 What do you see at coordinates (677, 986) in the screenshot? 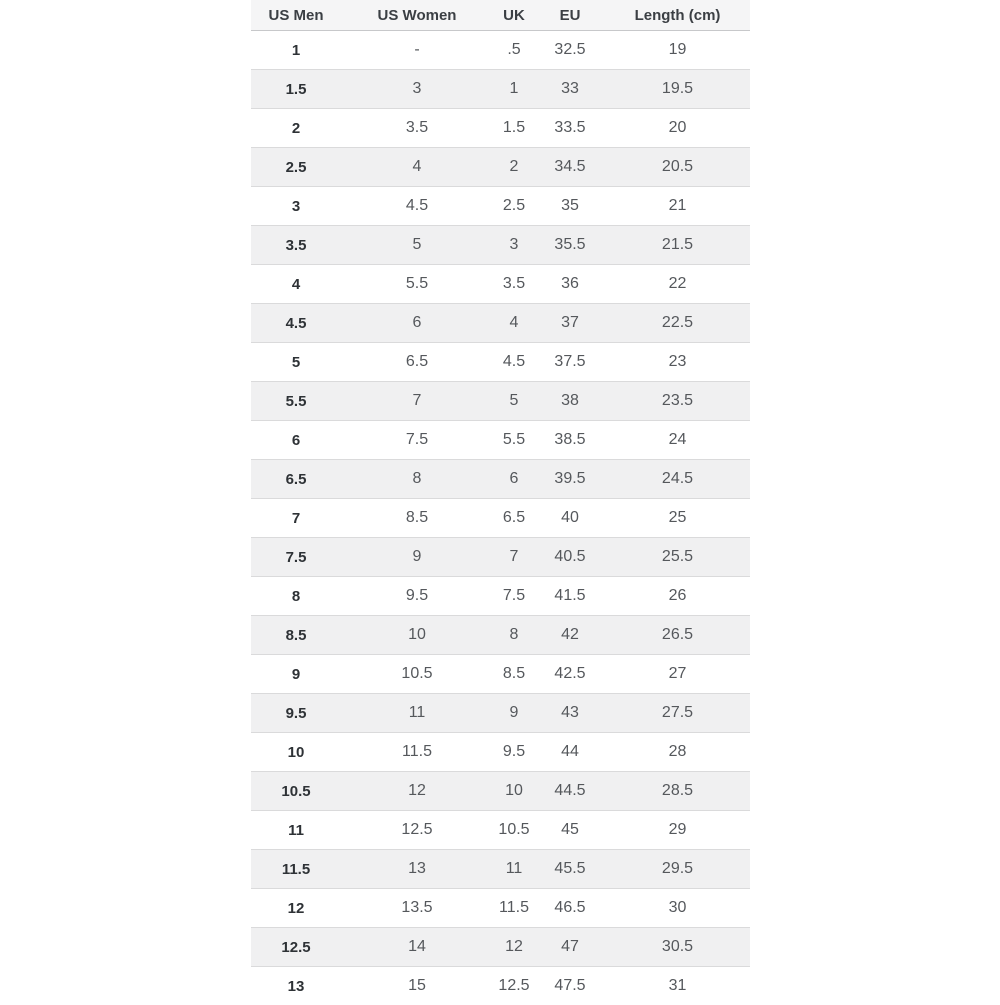
I see `cell-length-cm: 31` at bounding box center [677, 986].